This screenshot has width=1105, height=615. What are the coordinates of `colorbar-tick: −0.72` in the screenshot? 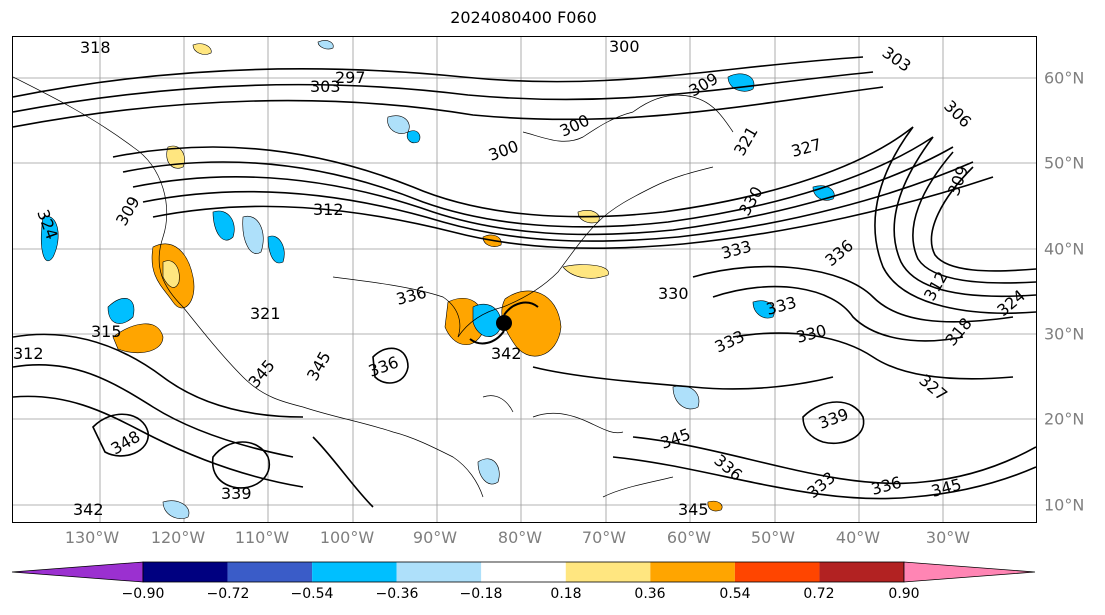 It's located at (228, 594).